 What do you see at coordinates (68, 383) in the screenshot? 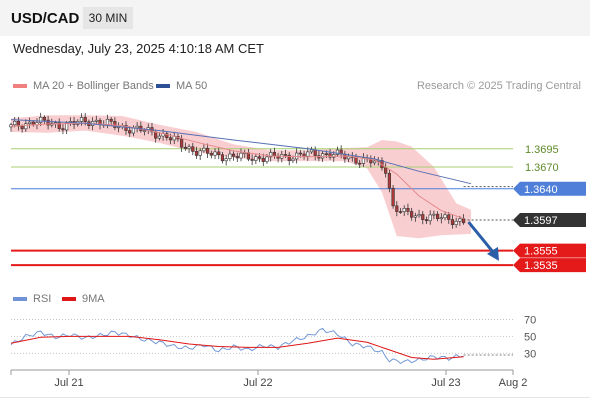
I see `time-tick-label: Jul 21` at bounding box center [68, 383].